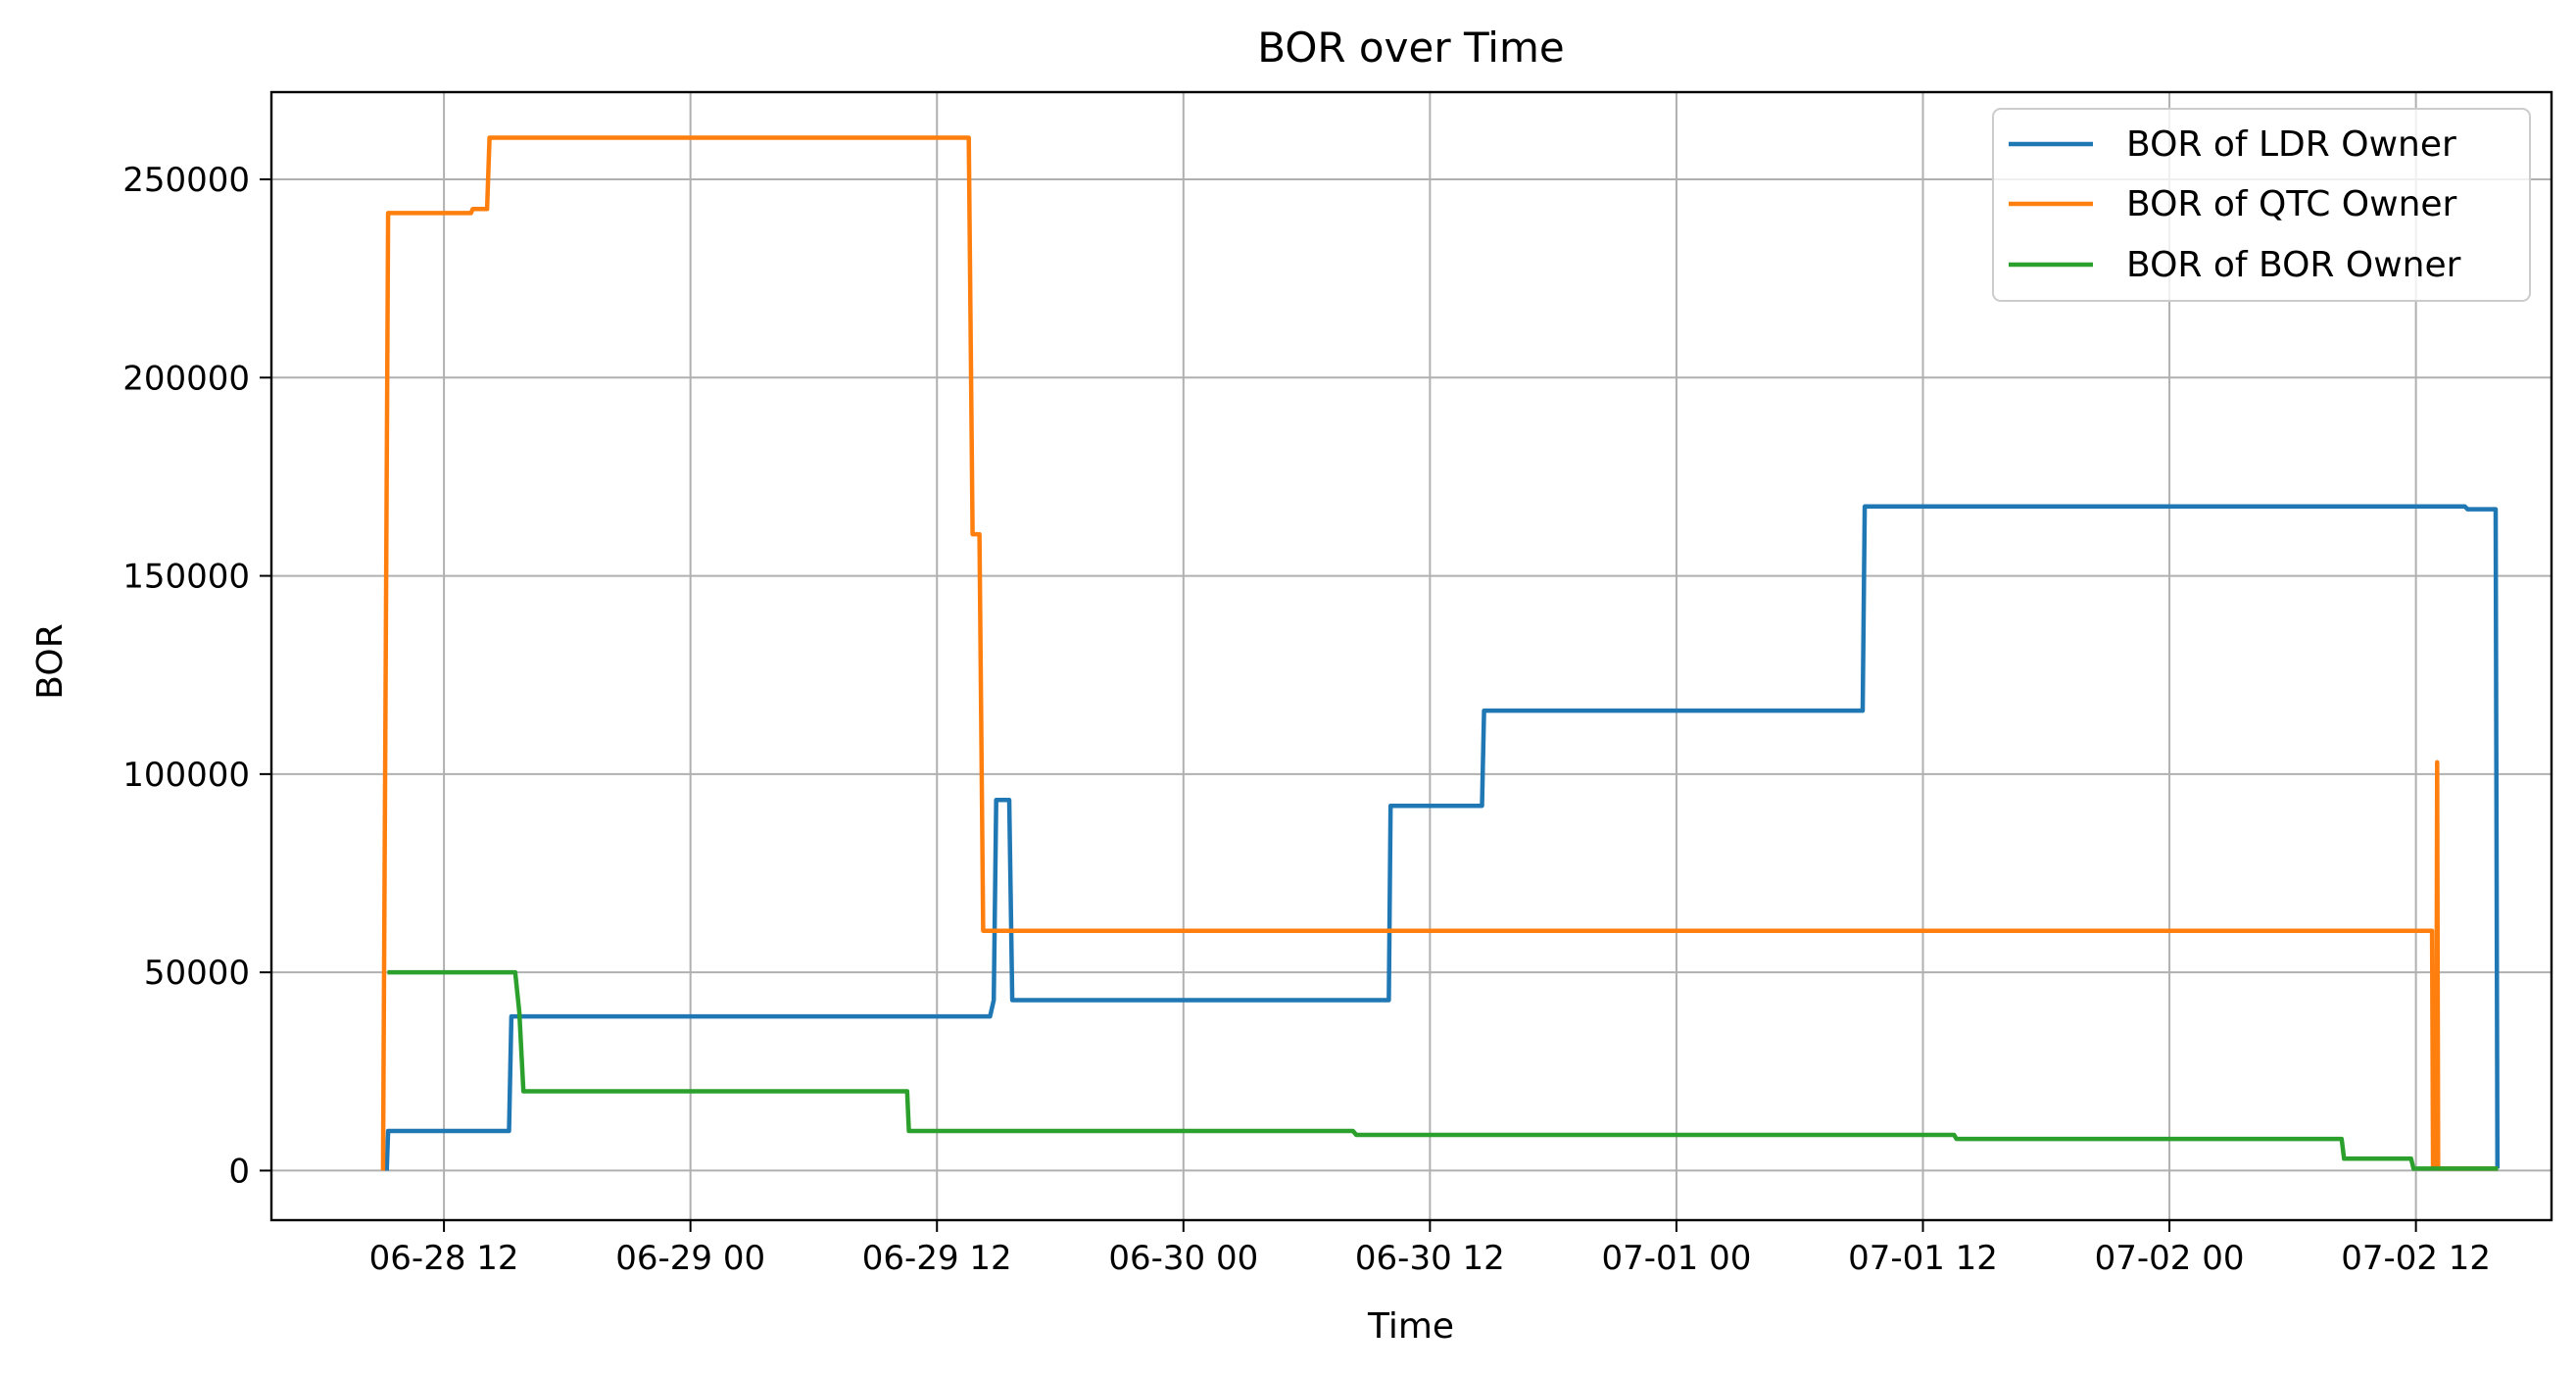 This screenshot has width=2576, height=1375. Describe the element at coordinates (1410, 1327) in the screenshot. I see `x-axis-label: Time` at that location.